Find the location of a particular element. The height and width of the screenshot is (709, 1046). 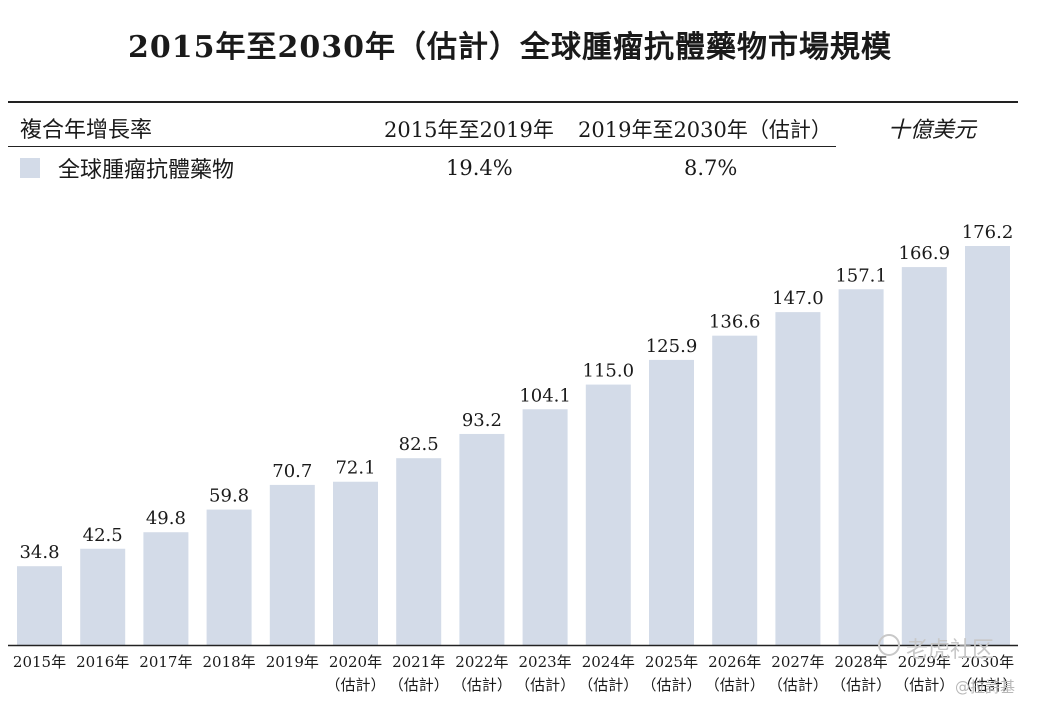

bar-2026年 is located at coordinates (735, 490).